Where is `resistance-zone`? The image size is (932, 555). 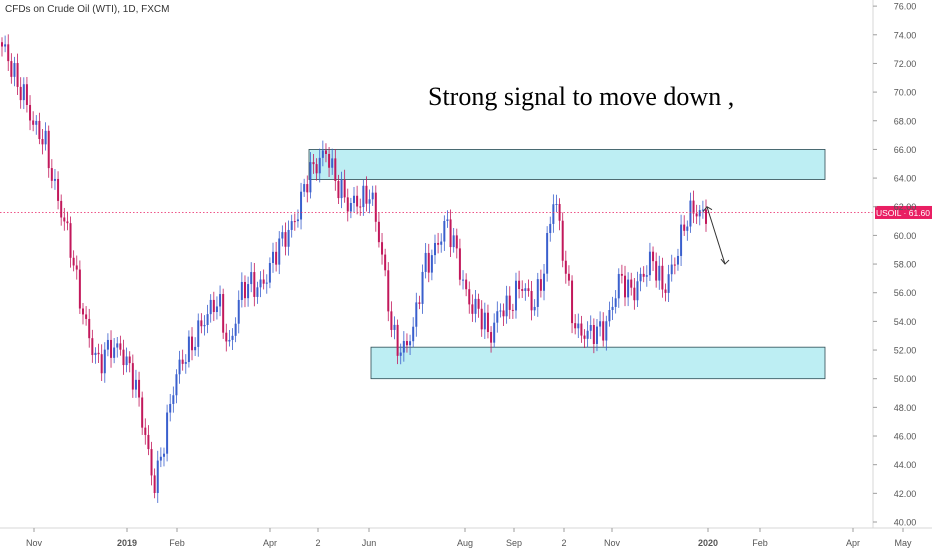
resistance-zone is located at coordinates (567, 164).